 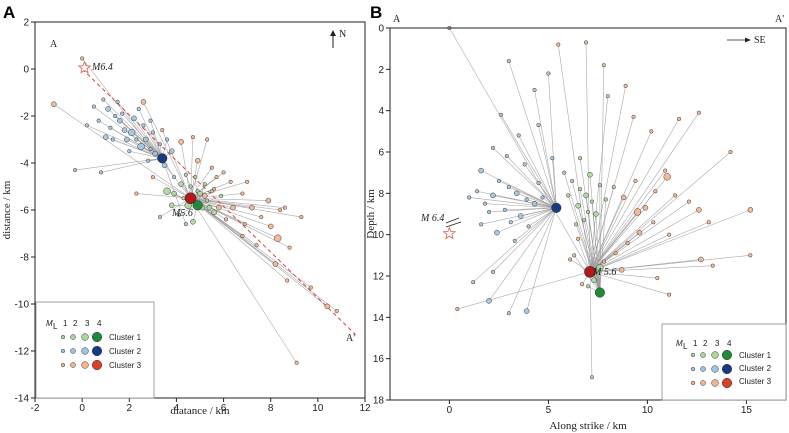 What do you see at coordinates (177, 408) in the screenshot?
I see `x-tick-label-3: 4` at bounding box center [177, 408].